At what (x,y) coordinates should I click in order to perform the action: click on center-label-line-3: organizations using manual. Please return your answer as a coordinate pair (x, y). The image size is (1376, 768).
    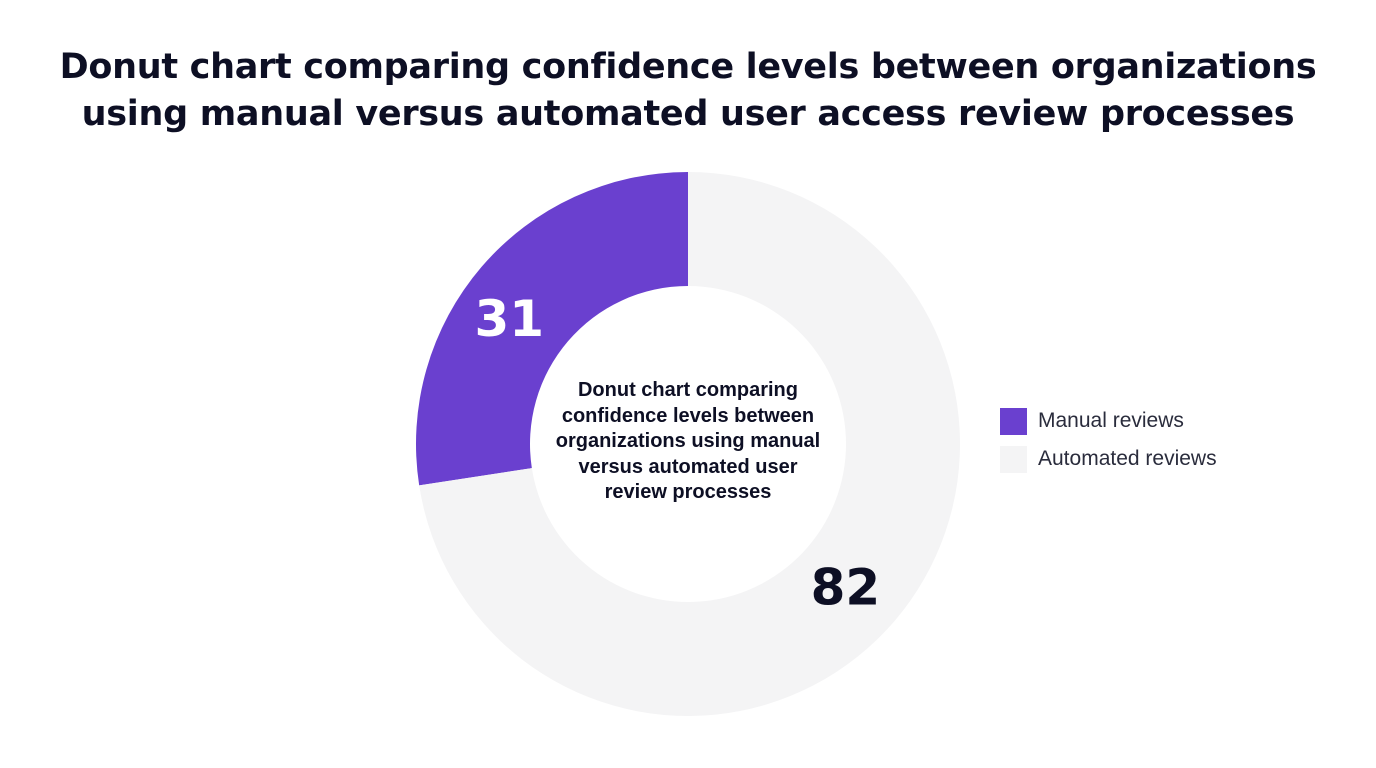
    Looking at the image, I should click on (688, 441).